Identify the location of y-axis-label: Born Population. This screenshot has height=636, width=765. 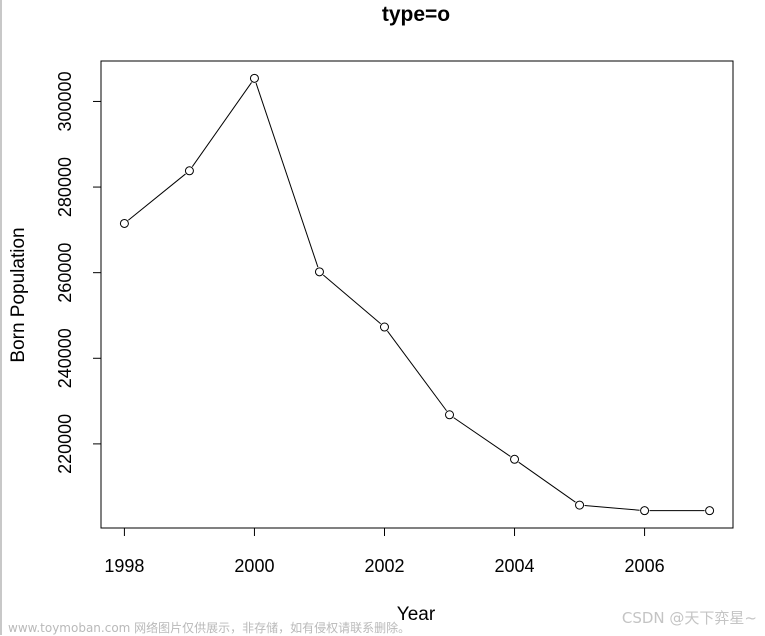
(18, 294).